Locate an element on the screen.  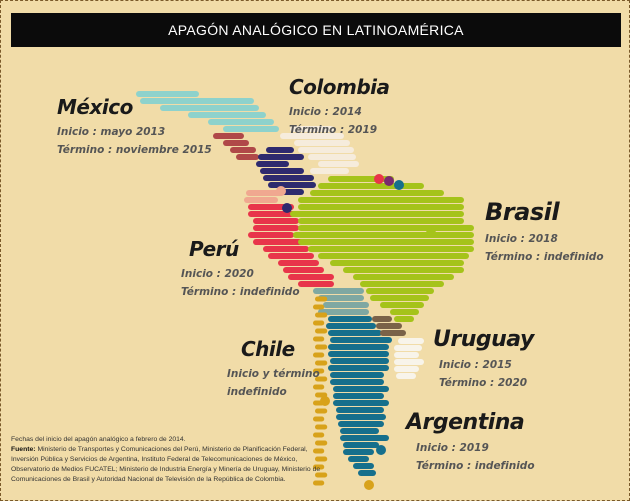
country-peru: Perú Inicio : 2020 Término : indefinido is located at coordinates (240, 269).